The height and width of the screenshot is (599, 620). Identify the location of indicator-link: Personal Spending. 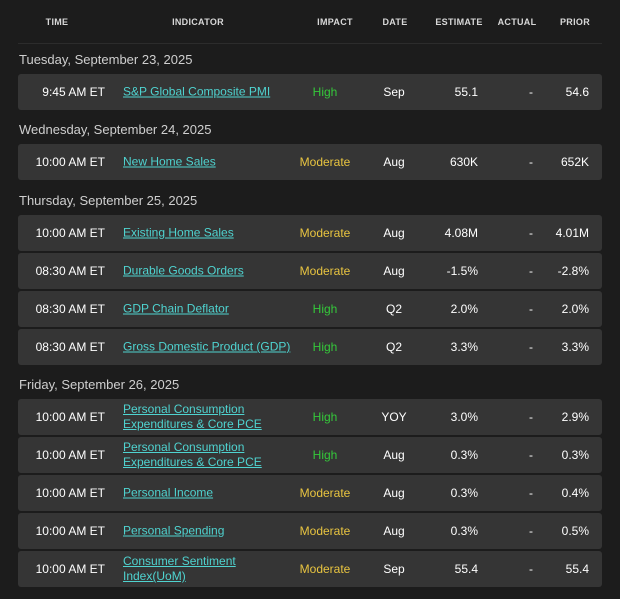
(174, 530).